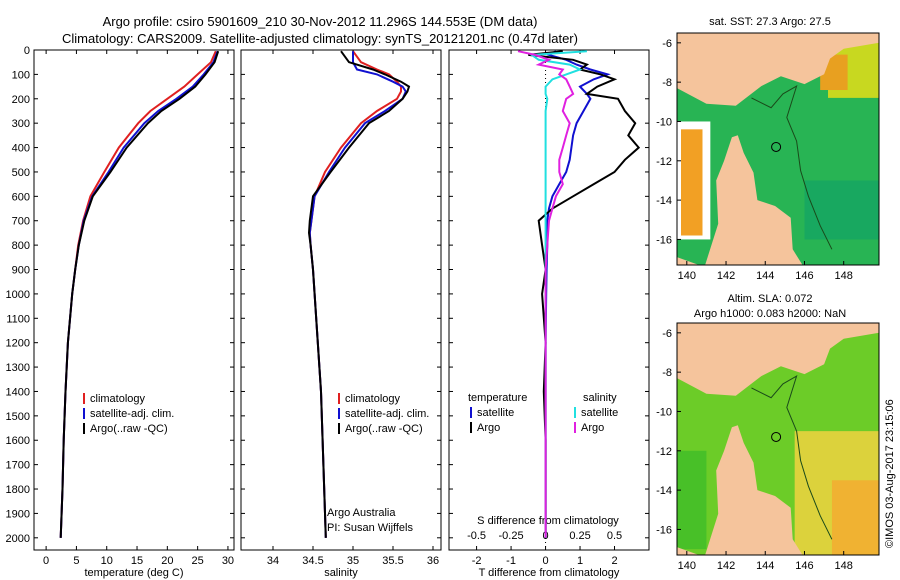 This screenshot has width=900, height=580. What do you see at coordinates (770, 314) in the screenshot?
I see `map-subtitle: Argo h1000: 0.083 h2000: NaN` at bounding box center [770, 314].